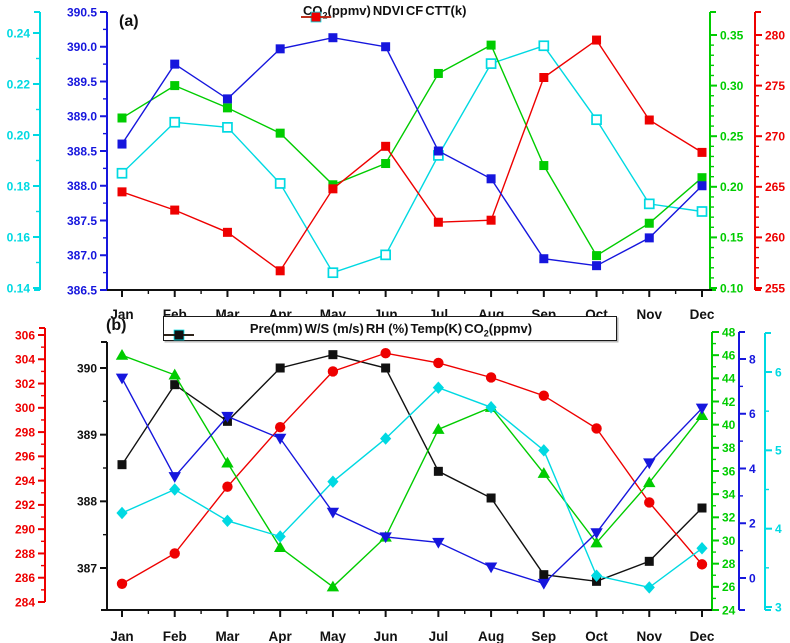 This screenshot has height=643, width=790. Describe the element at coordinates (775, 137) in the screenshot. I see `axis-tick-label: 270` at that location.